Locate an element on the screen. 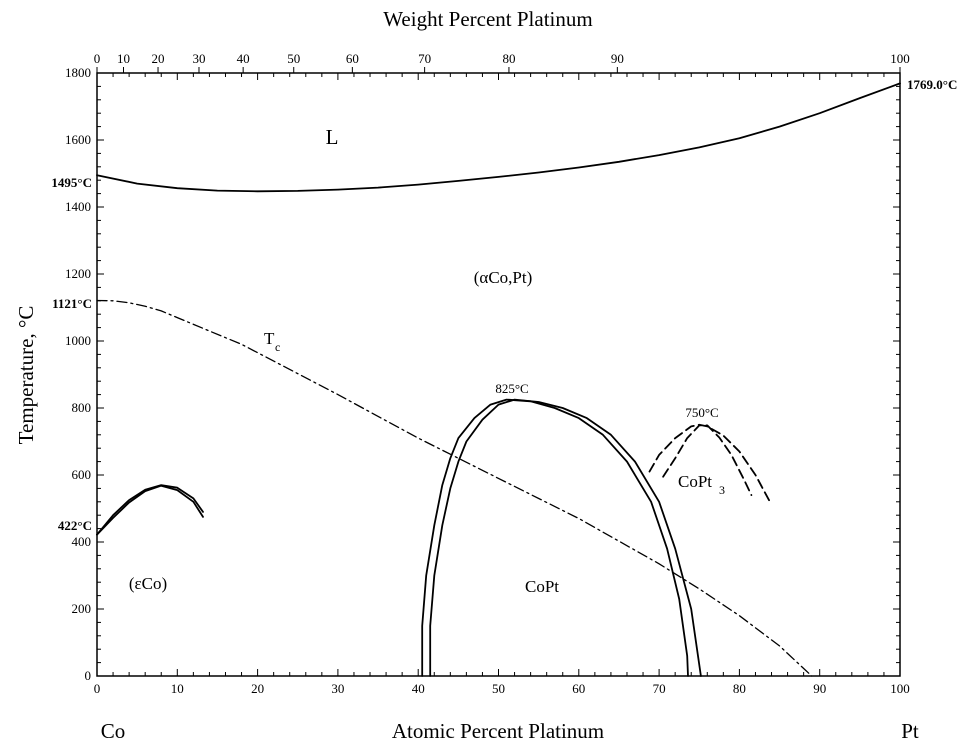 The height and width of the screenshot is (743, 977). top-tick-label: 80 is located at coordinates (508, 58).